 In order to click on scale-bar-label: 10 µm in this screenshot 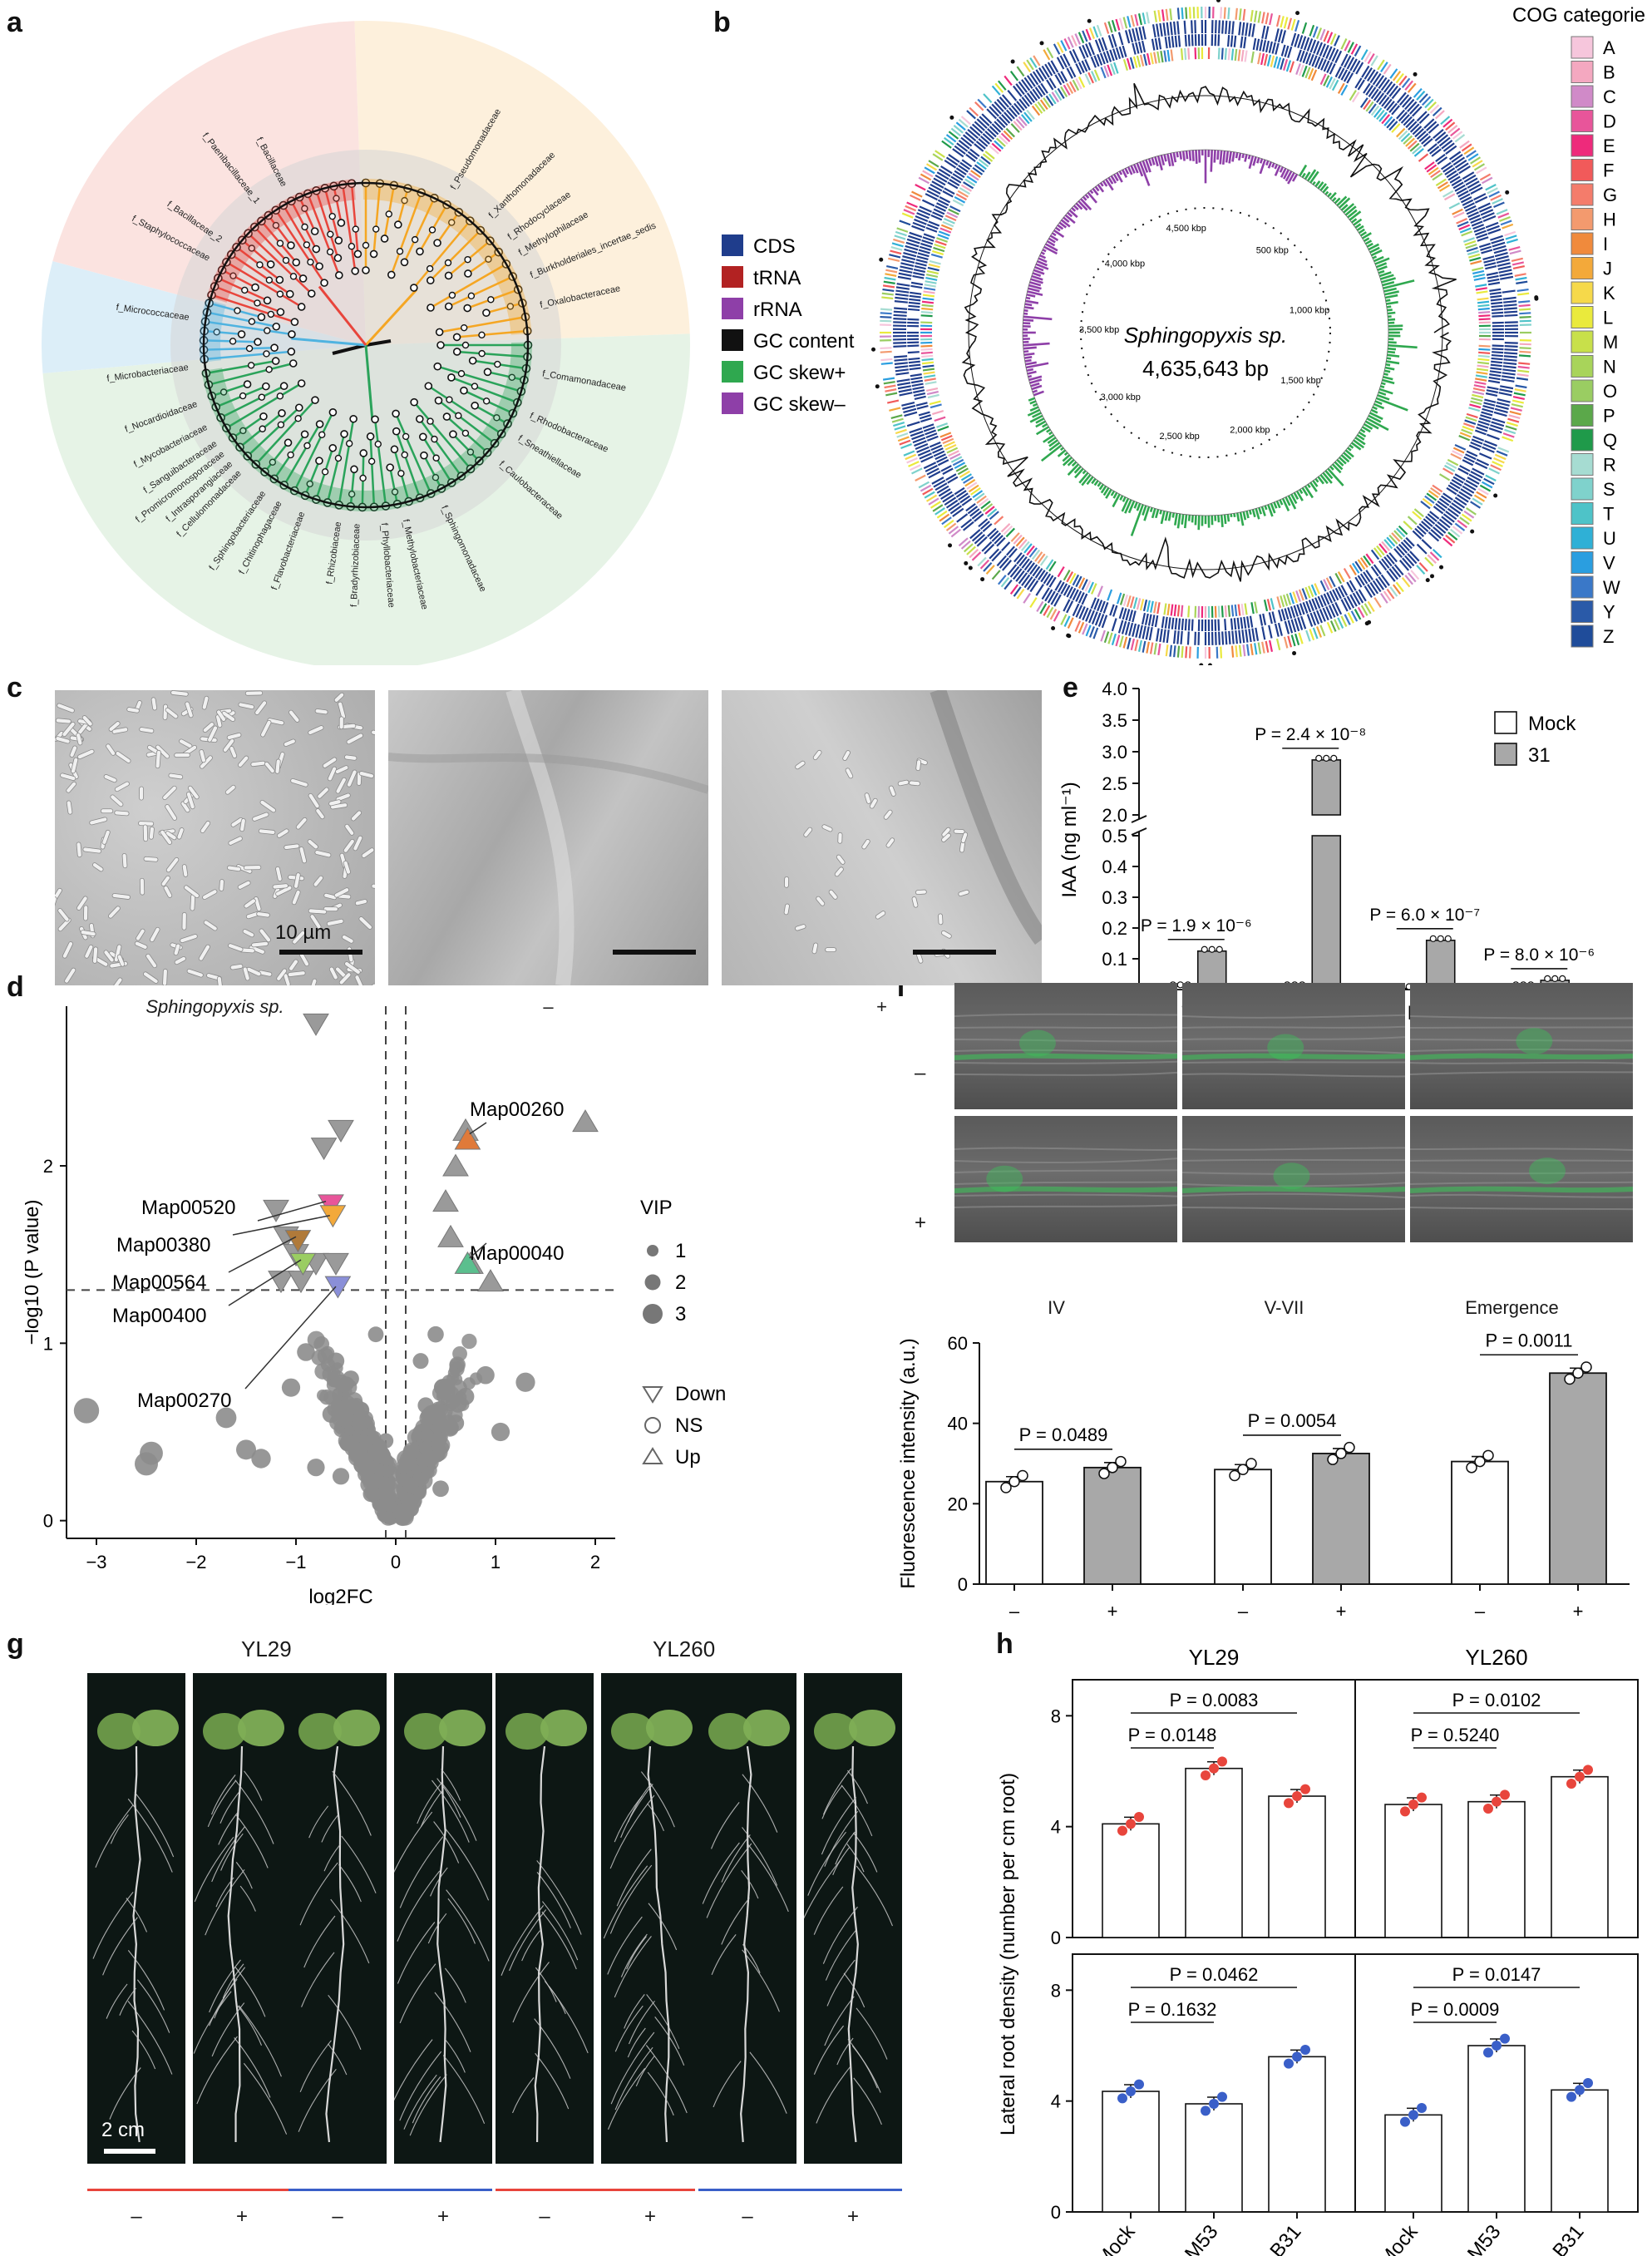, I will do `click(304, 932)`.